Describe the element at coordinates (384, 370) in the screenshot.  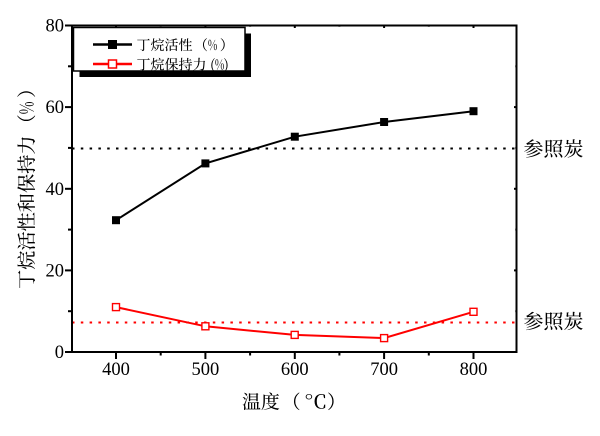
I see `svg-text: 700` at that location.